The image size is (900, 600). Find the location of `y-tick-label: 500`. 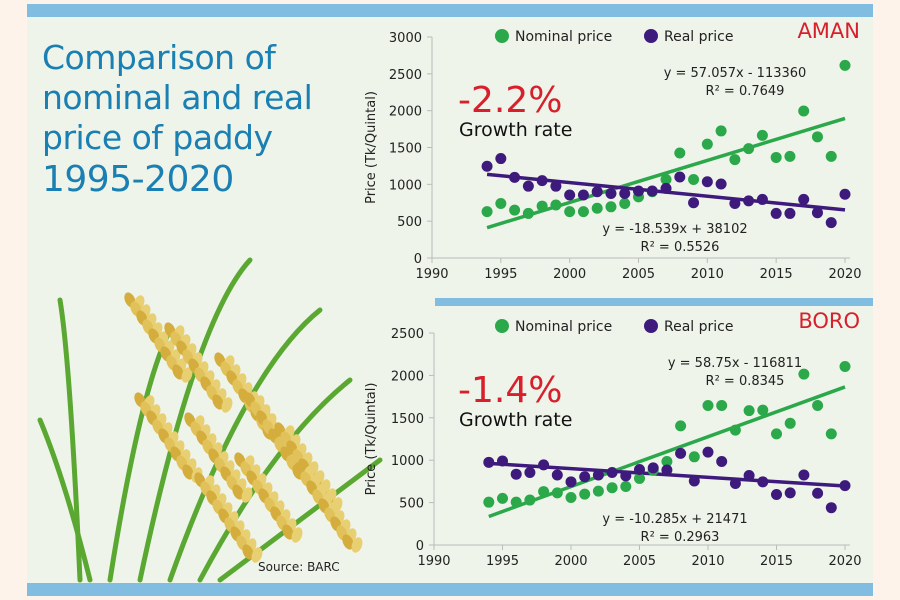

y-tick-label: 500 is located at coordinates (411, 504).